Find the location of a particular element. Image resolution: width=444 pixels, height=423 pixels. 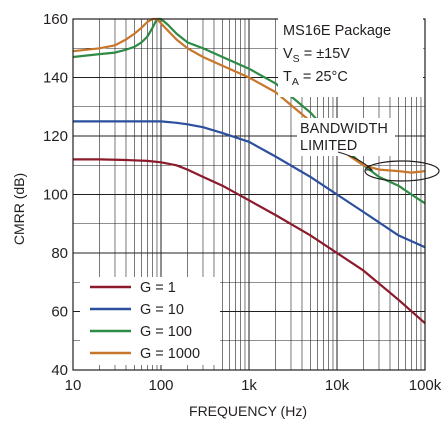

y-tick-label: 140 is located at coordinates (55, 78).